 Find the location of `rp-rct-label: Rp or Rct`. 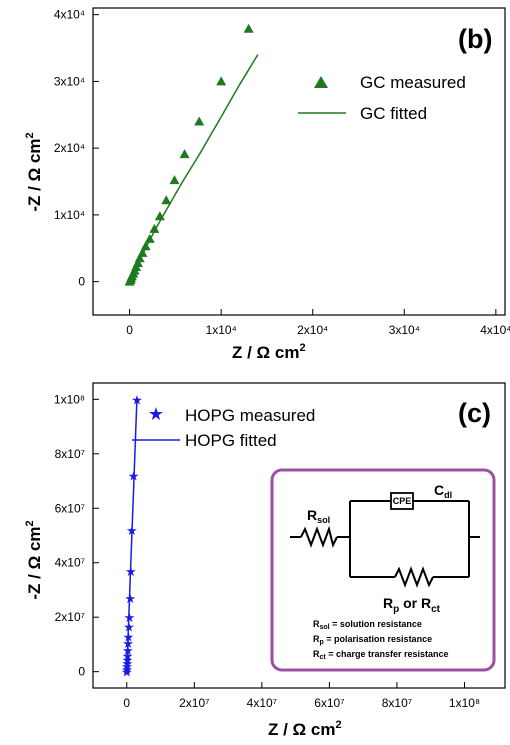

rp-rct-label: Rp or Rct is located at coordinates (412, 605).